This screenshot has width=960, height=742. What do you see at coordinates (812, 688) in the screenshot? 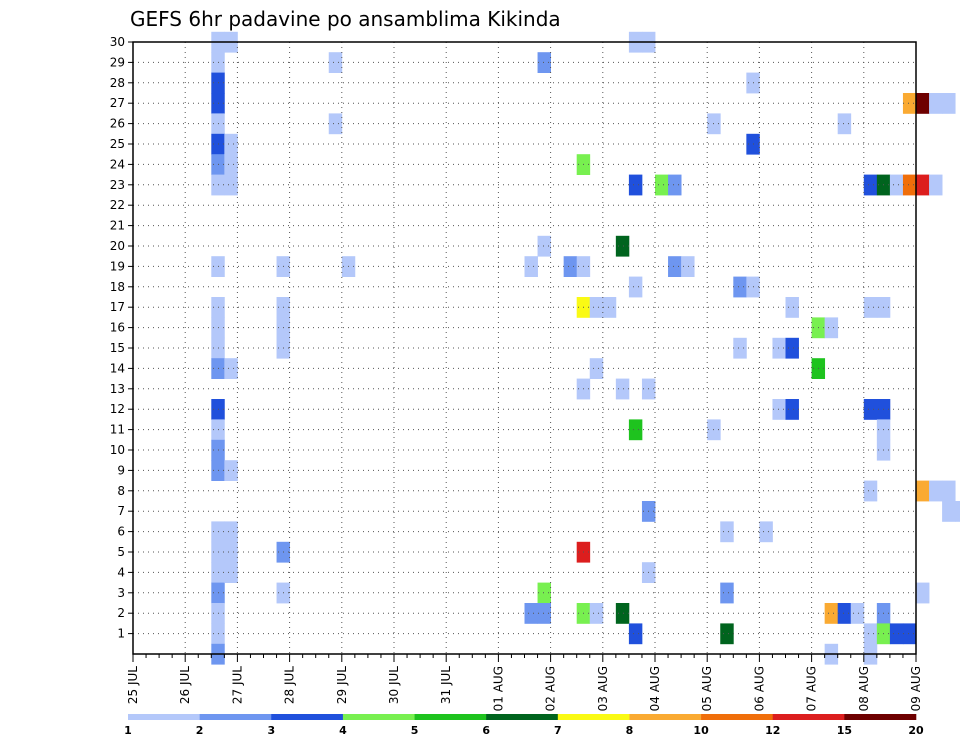
I see `x-tick-label: 07 AUG` at bounding box center [812, 688].